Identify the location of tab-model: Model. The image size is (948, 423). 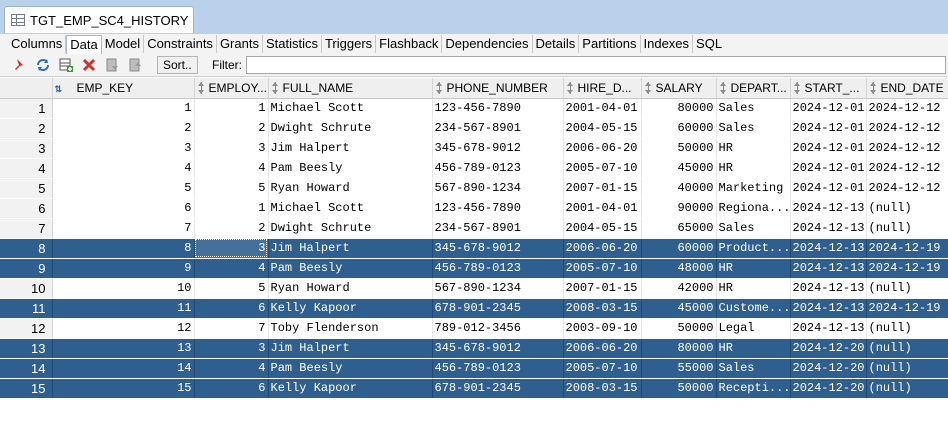
(123, 44).